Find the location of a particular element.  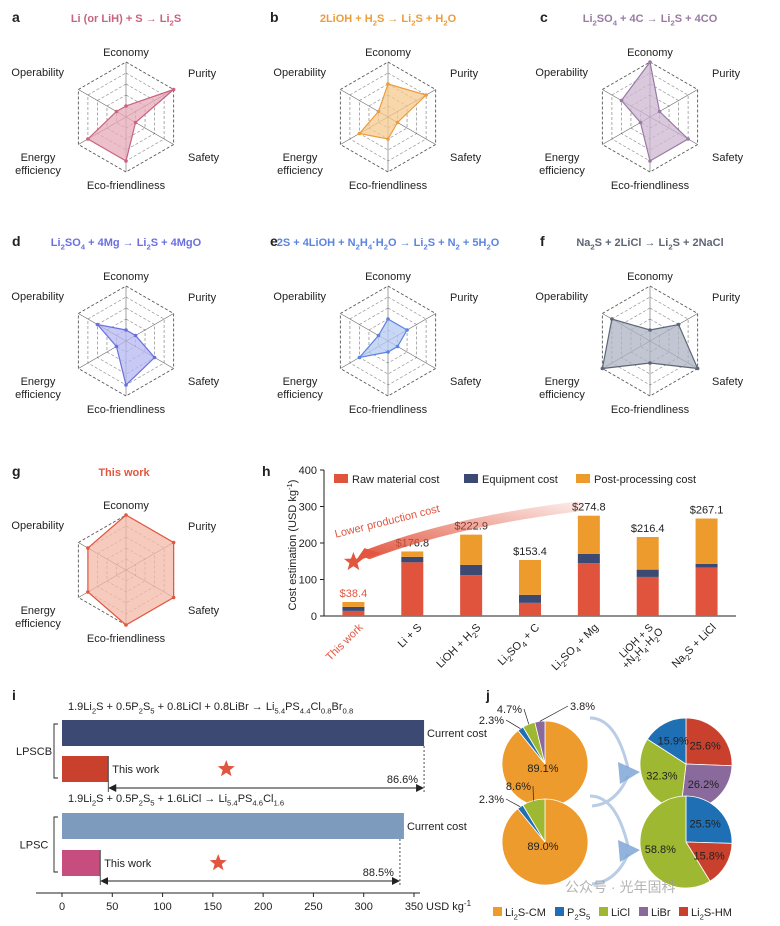

x-tick-label: Li + S is located at coordinates (410, 636).